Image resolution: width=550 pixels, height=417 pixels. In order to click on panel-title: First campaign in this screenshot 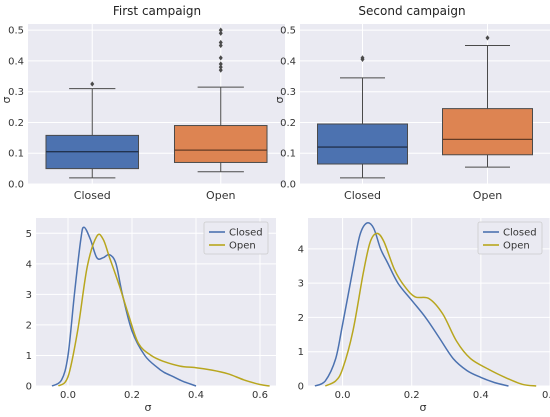, I will do `click(157, 11)`.